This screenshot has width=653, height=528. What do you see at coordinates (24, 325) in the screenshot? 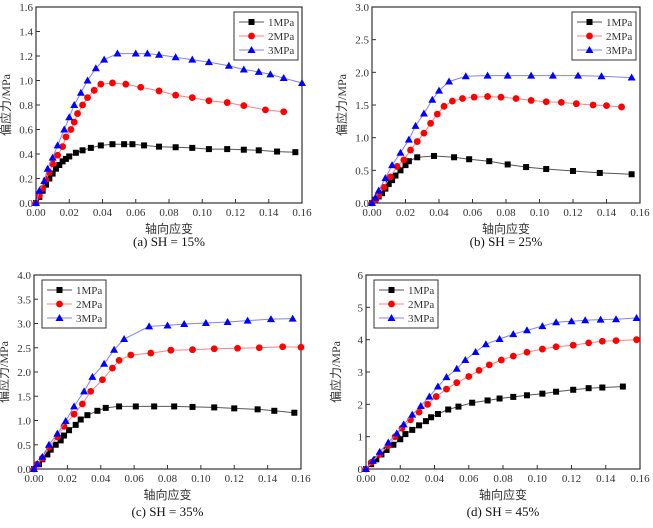
I see `y-tick-label: 3.0` at bounding box center [24, 325].